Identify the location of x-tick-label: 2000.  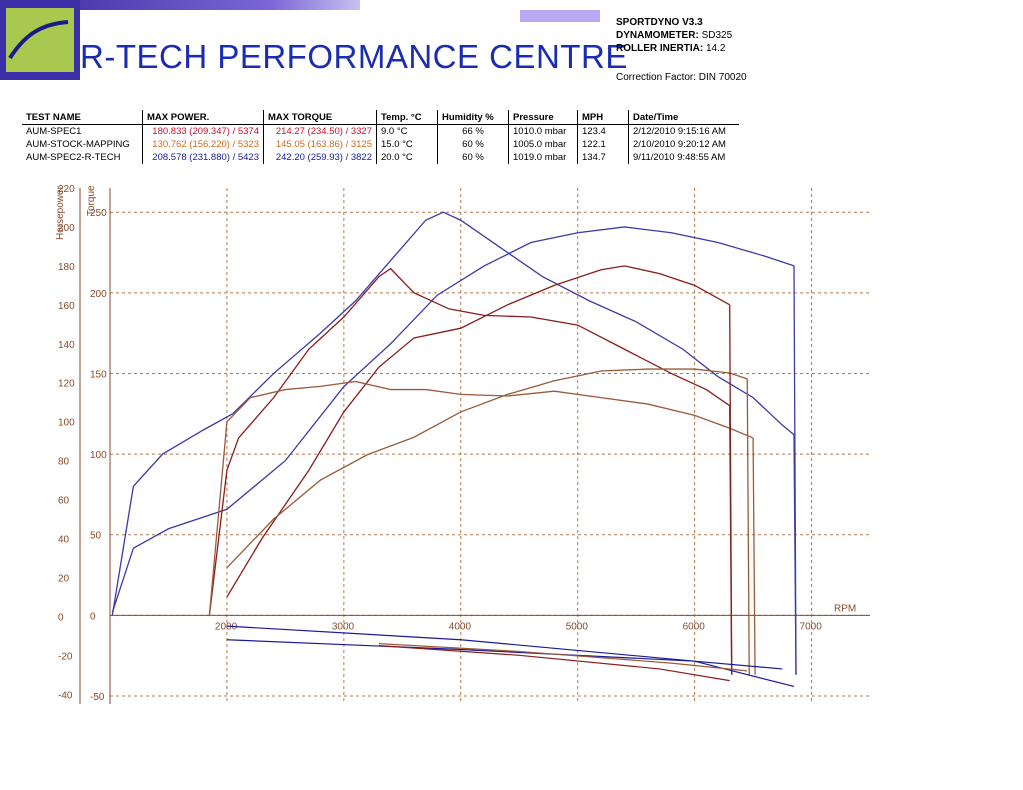
(226, 626).